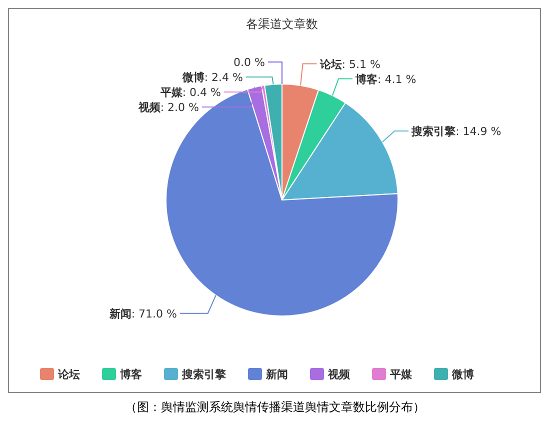 Image resolution: width=550 pixels, height=425 pixels. Describe the element at coordinates (154, 313) in the screenshot. I see `data-label: : 71.0 %` at that location.